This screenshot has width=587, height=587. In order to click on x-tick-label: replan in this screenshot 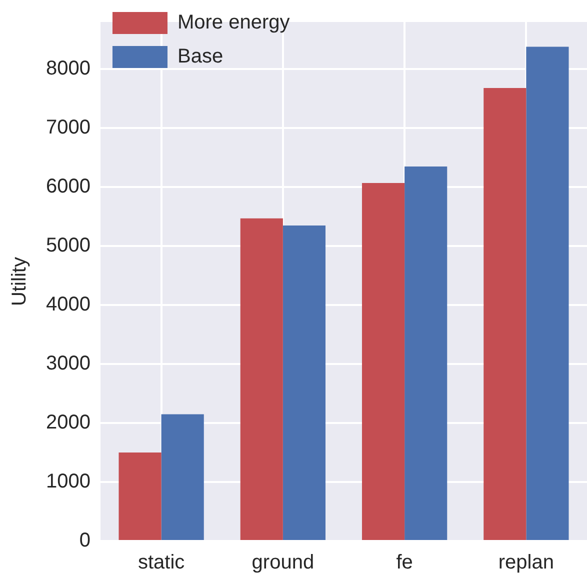, I will do `click(526, 563)`.